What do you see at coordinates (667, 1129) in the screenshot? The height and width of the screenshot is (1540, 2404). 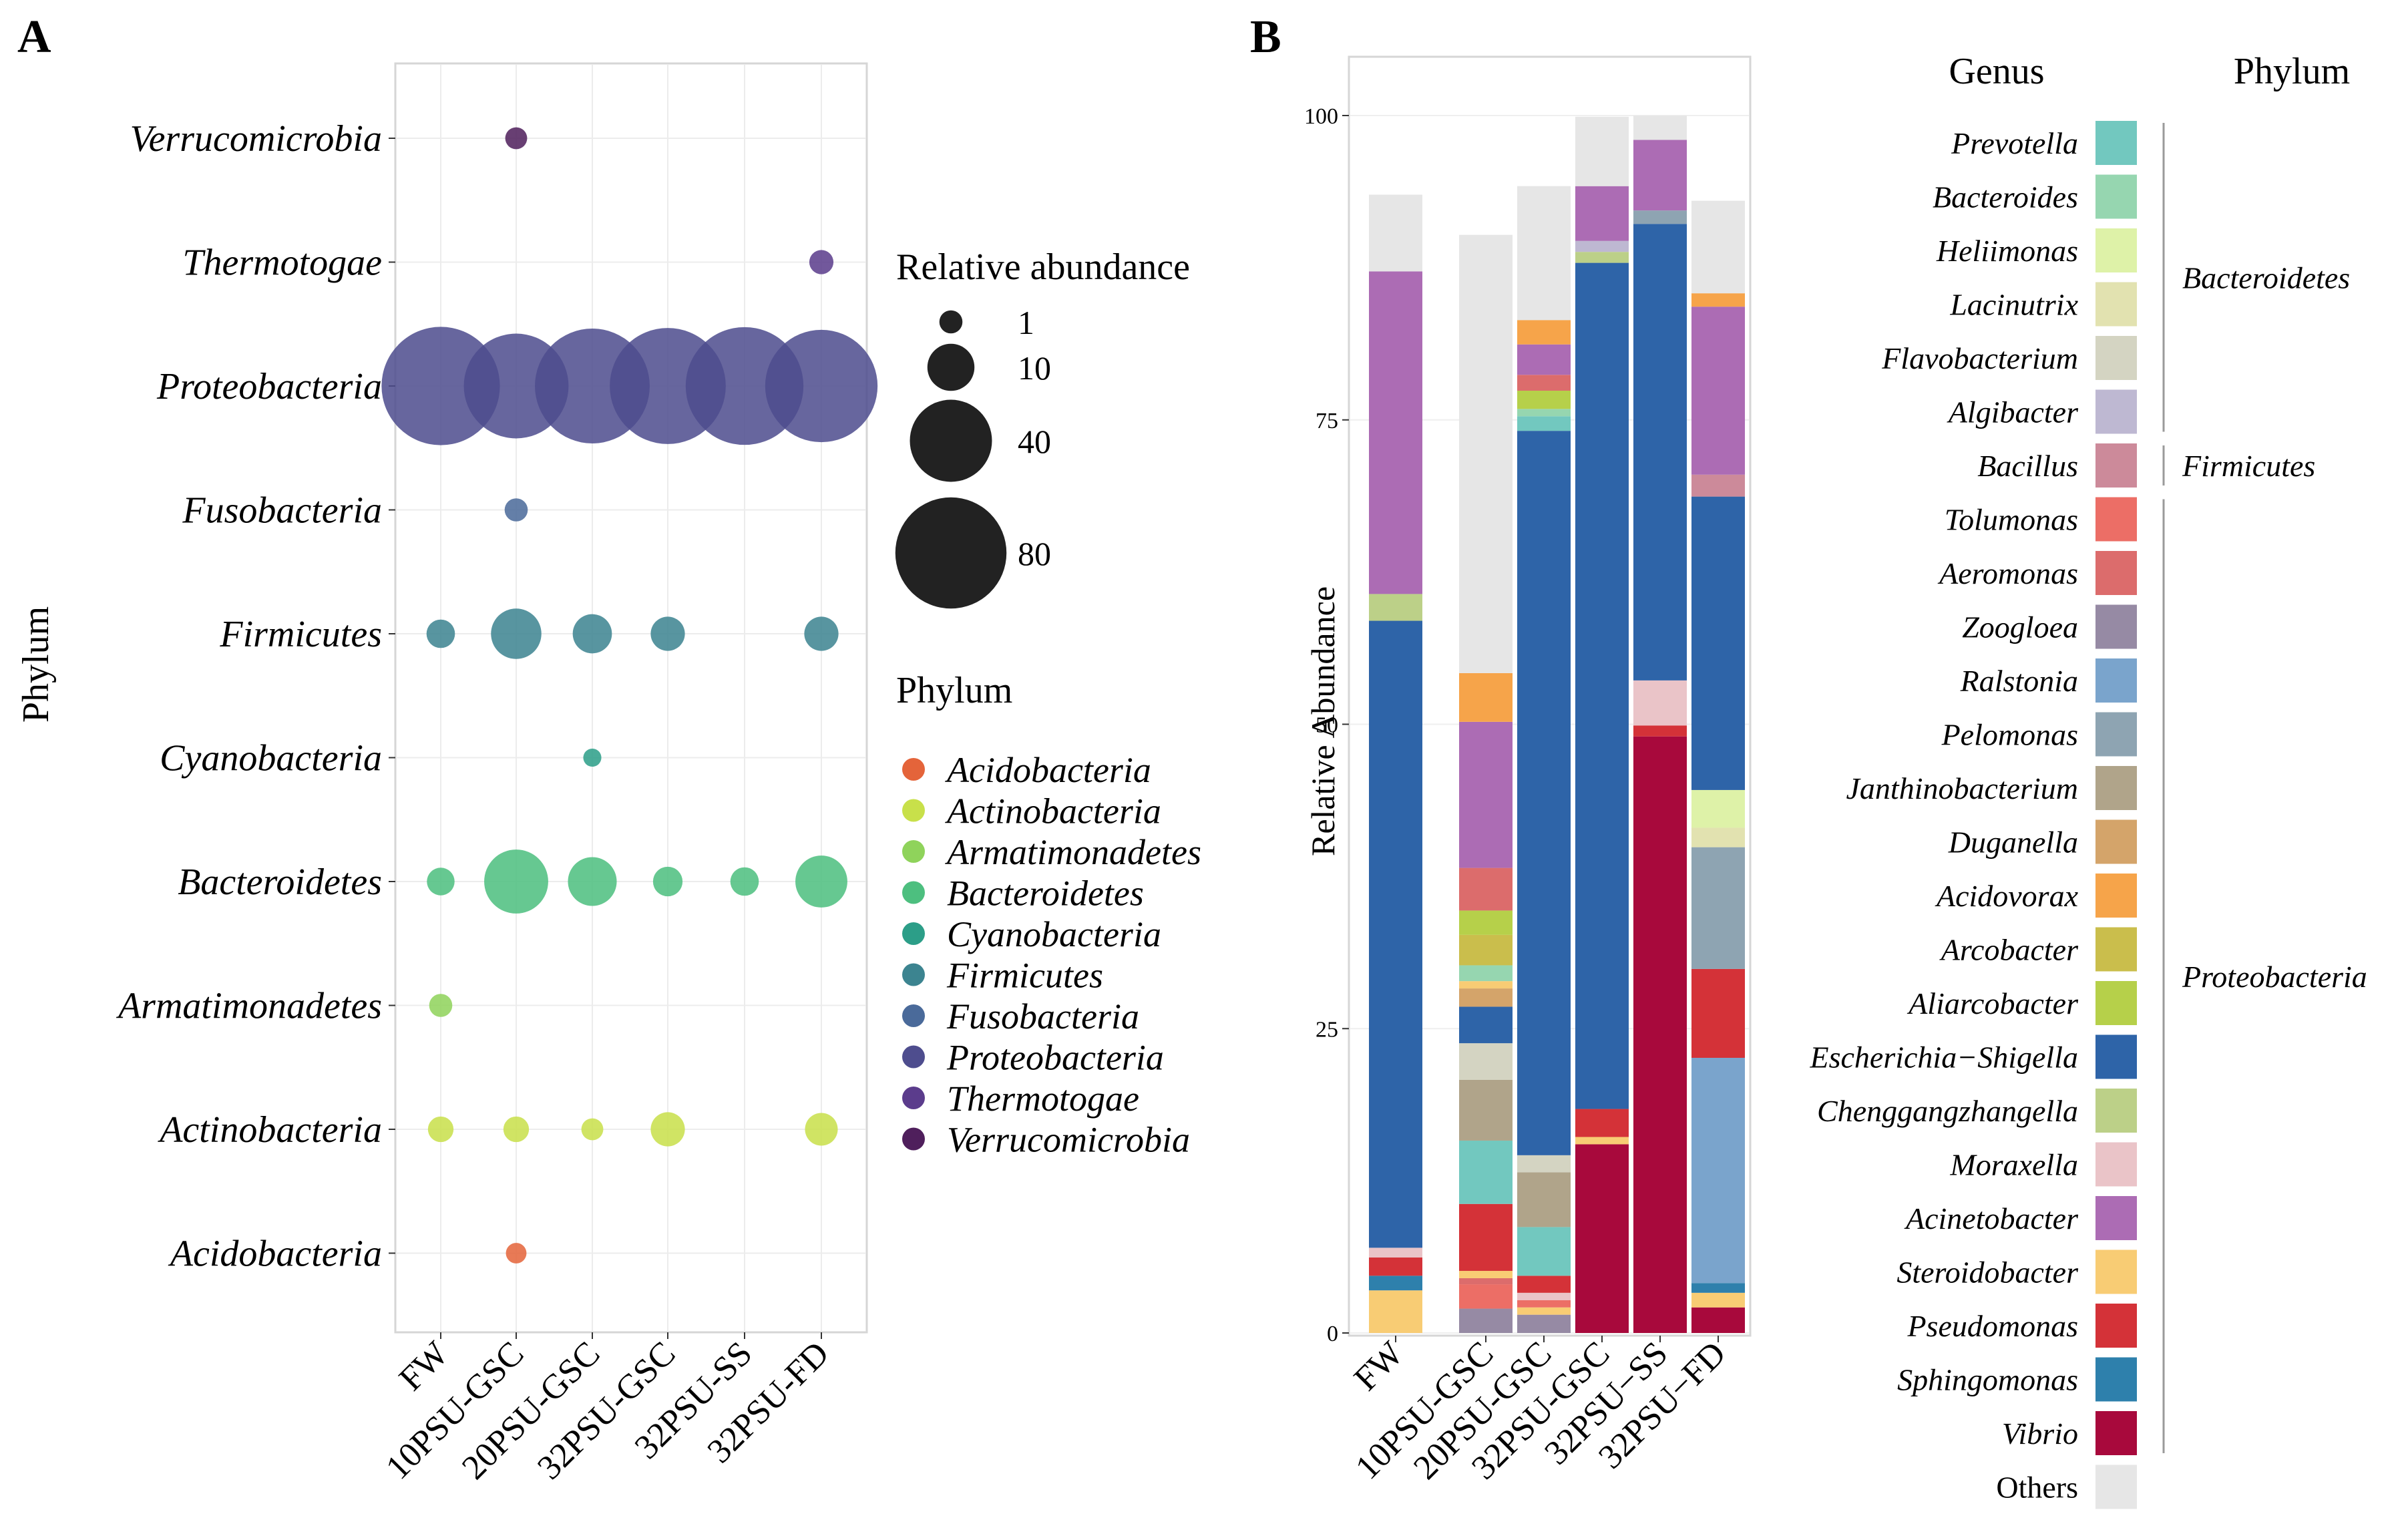 I see `bubble-actinobacteria-32psu-gsc` at bounding box center [667, 1129].